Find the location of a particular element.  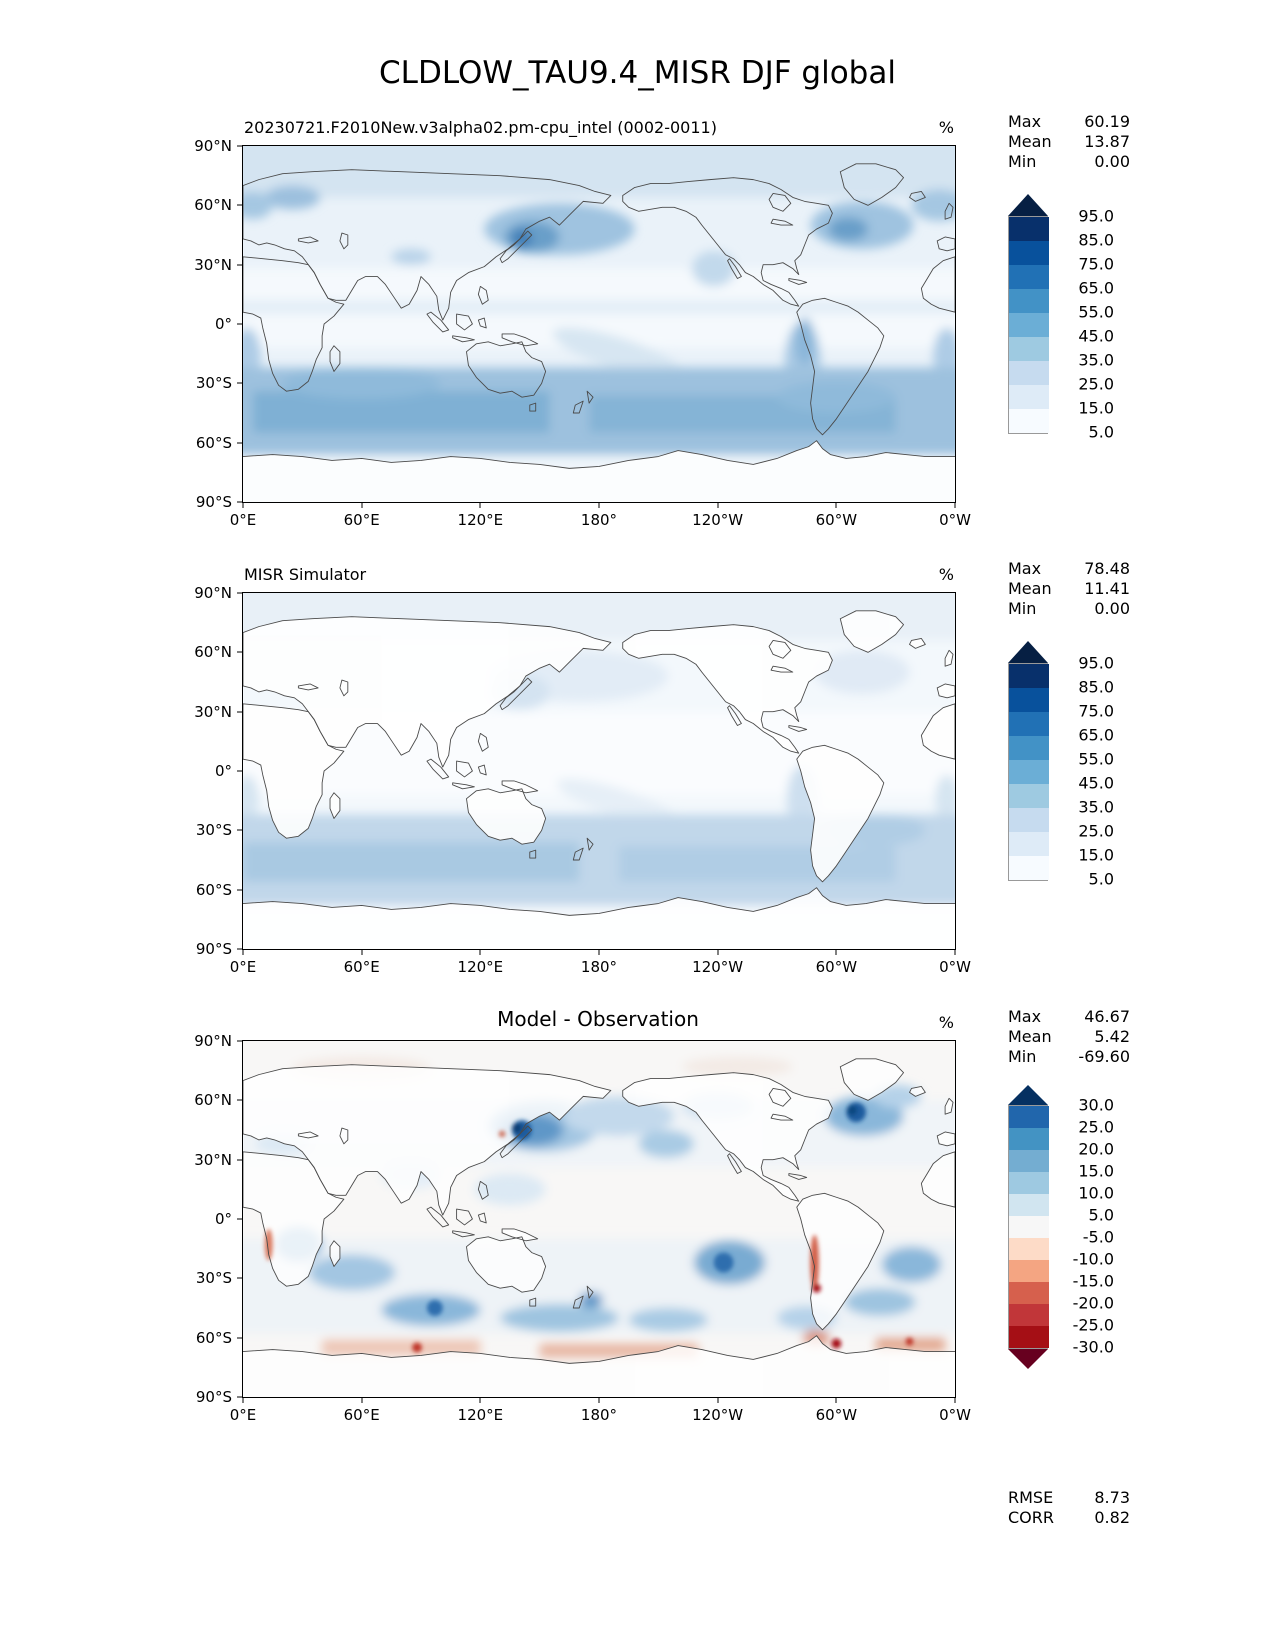

stat-label: Mean is located at coordinates (1030, 1036).